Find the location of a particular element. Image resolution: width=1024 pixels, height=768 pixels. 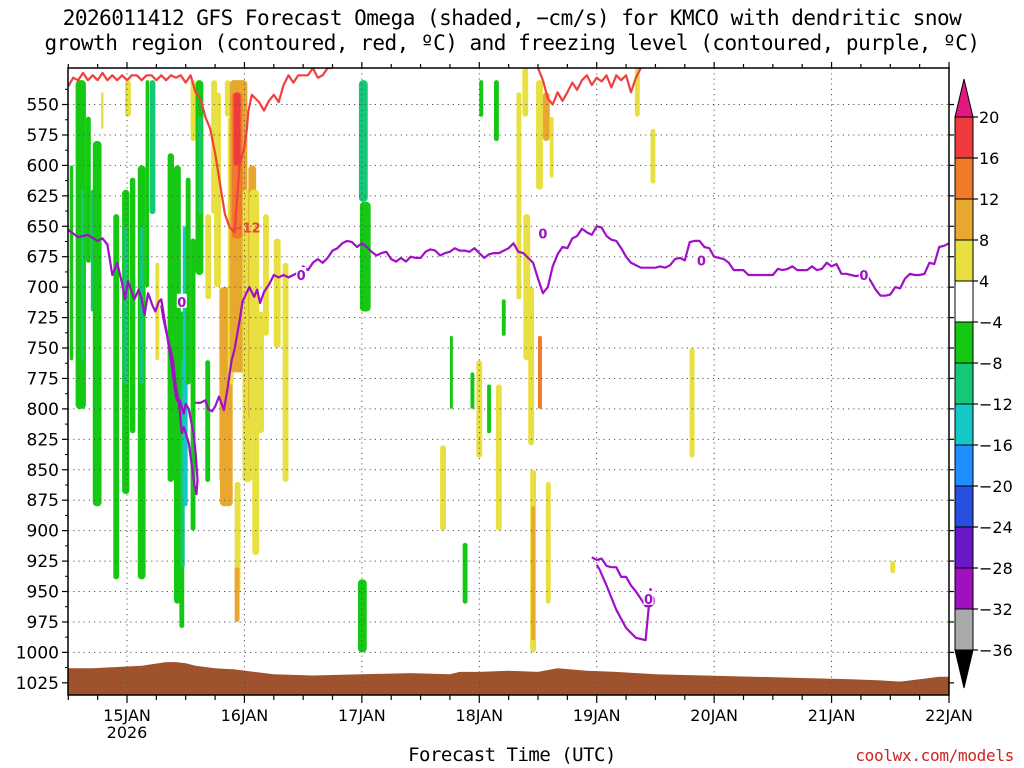

colorbar-label-8: −16 is located at coordinates (996, 445).